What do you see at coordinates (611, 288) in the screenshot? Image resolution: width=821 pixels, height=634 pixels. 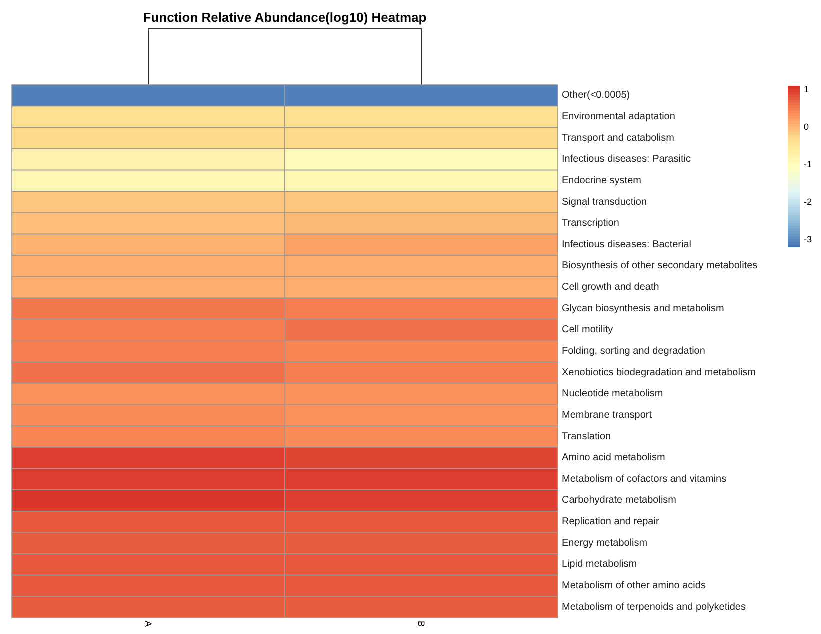 I see `y-tick-label: Cell growth and death` at bounding box center [611, 288].